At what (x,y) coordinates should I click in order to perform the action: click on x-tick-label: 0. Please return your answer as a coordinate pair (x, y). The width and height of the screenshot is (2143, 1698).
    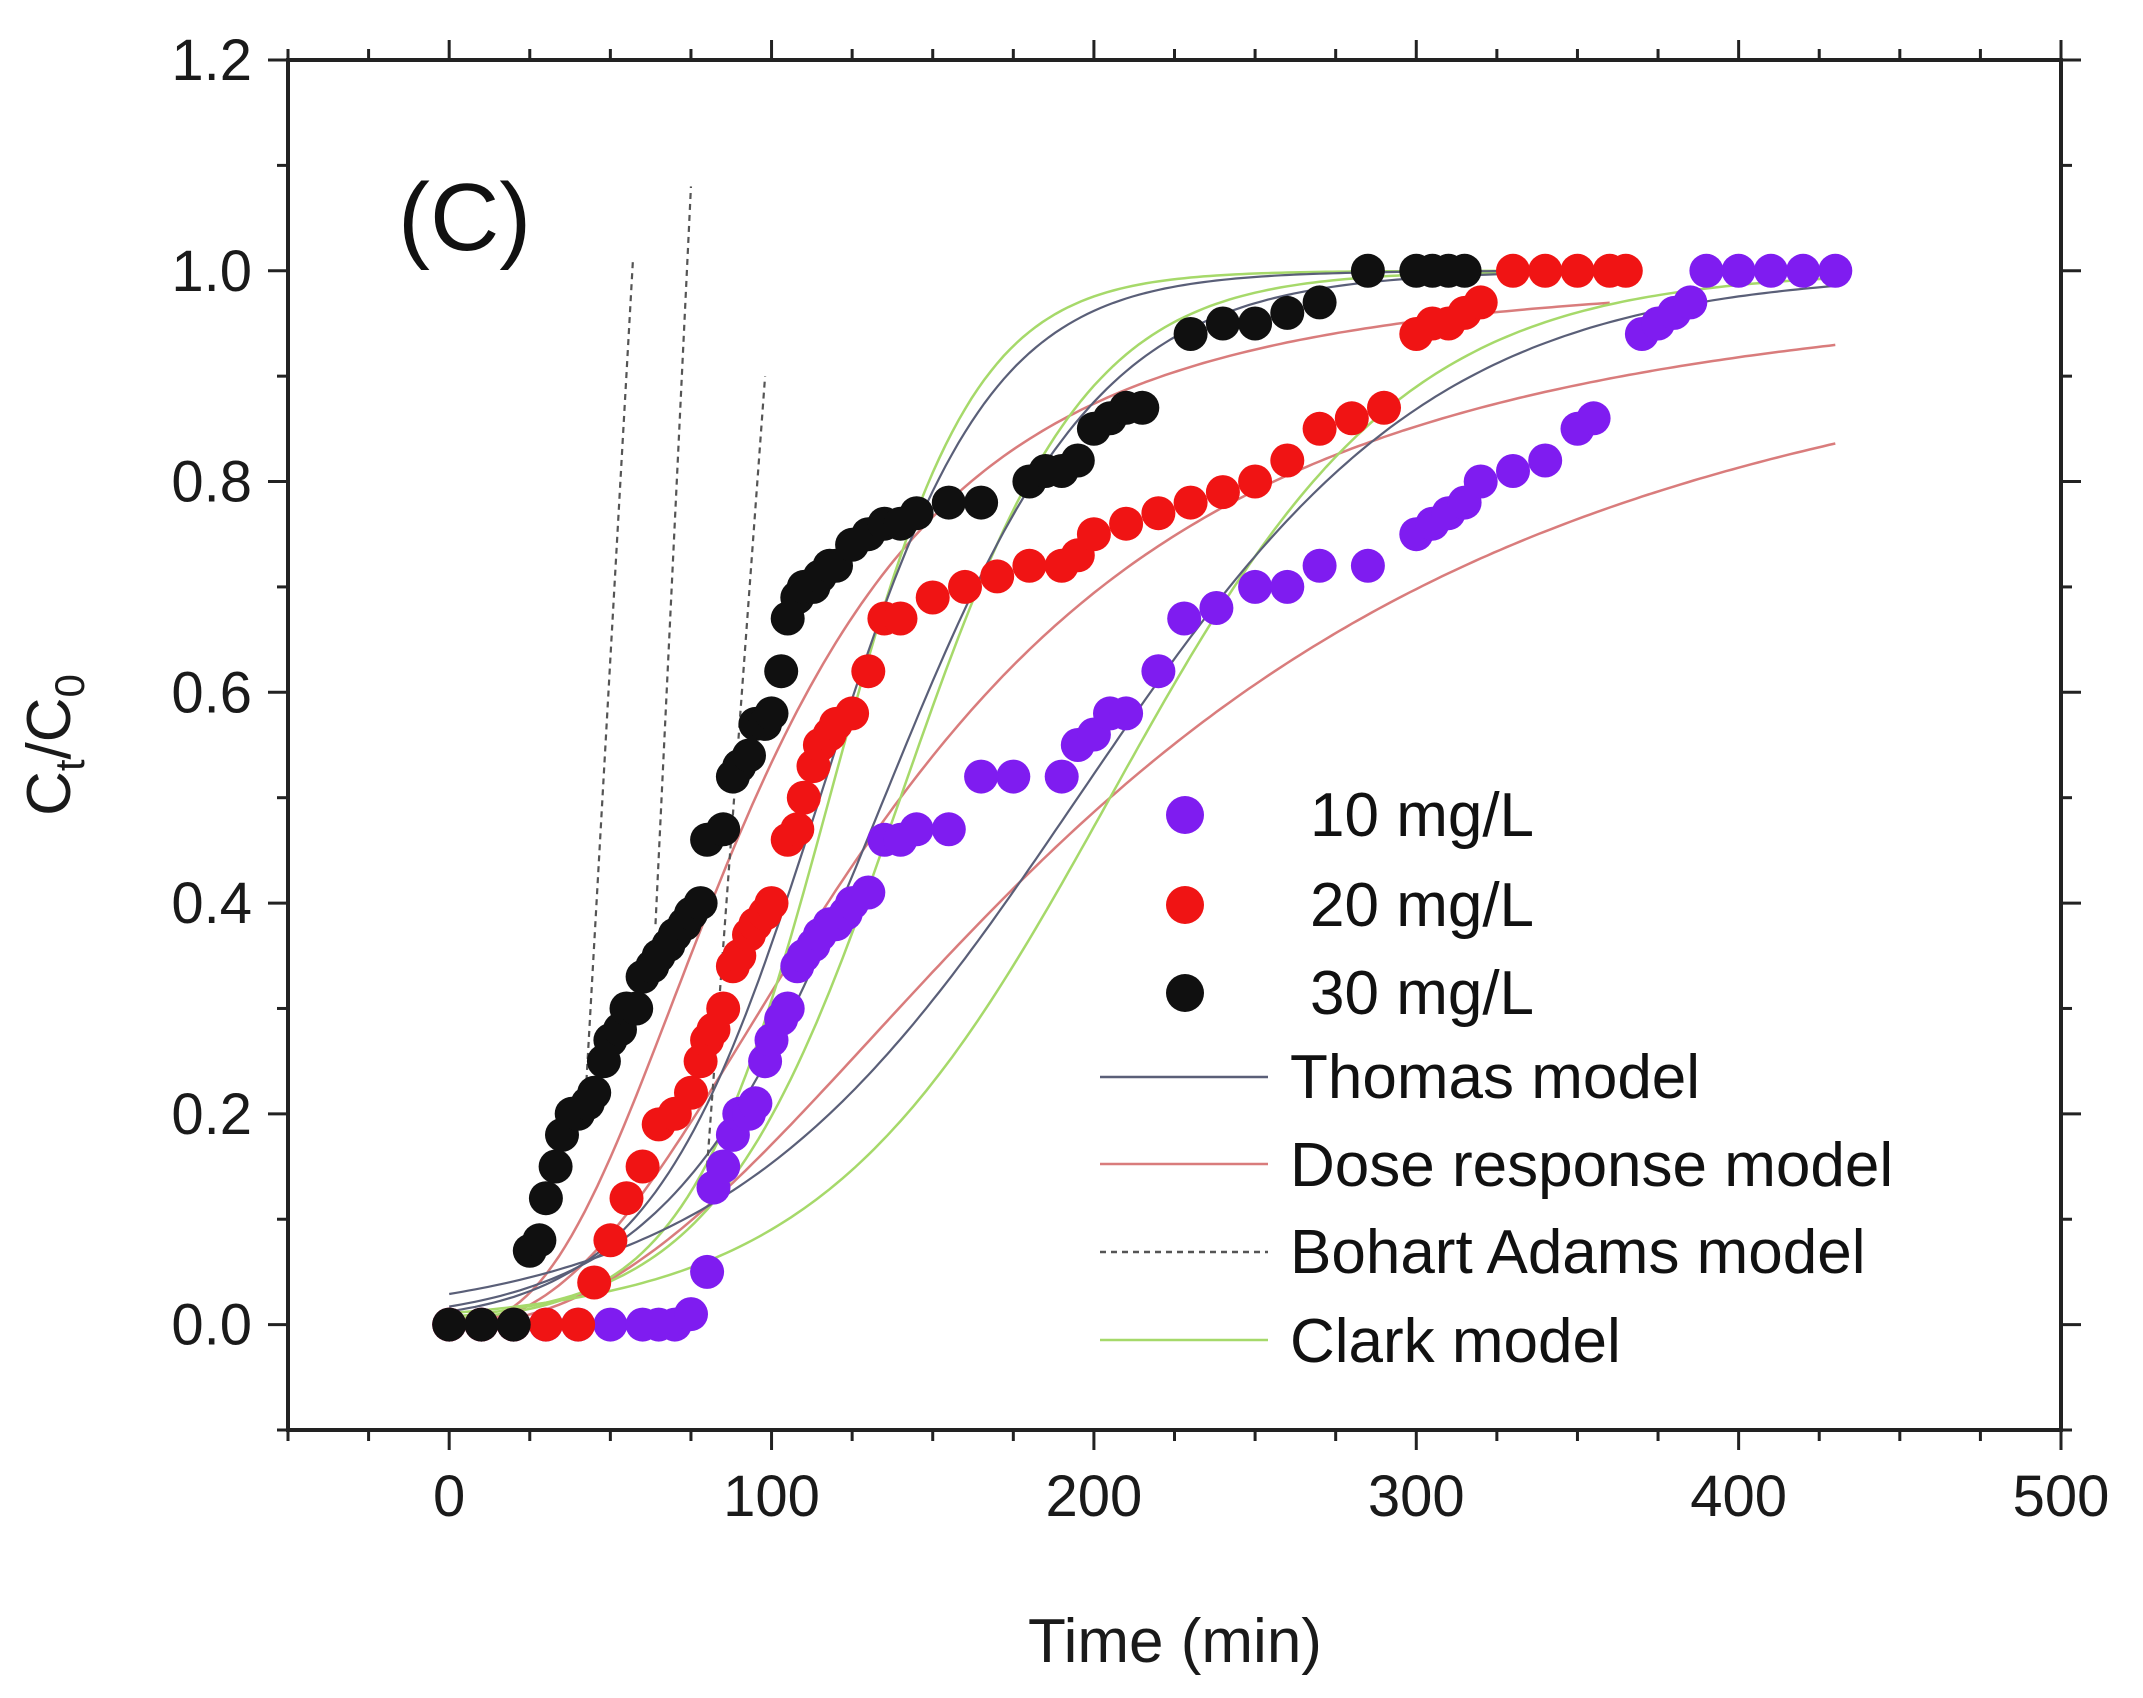
    Looking at the image, I should click on (449, 1496).